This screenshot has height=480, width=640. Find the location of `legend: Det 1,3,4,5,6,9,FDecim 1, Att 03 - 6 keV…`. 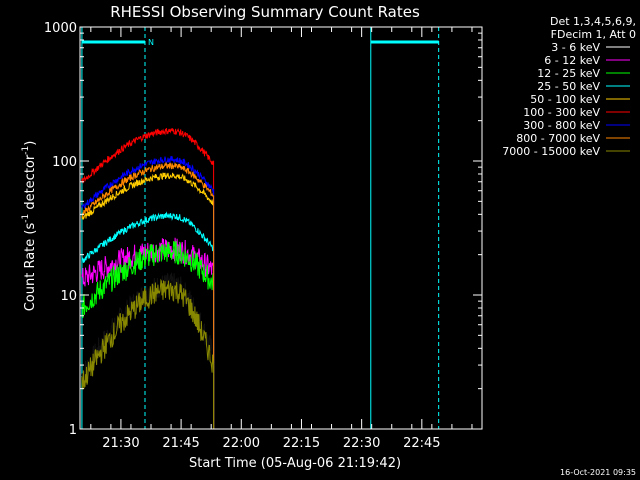

legend: Det 1,3,4,5,6,9,FDecim 1, Att 03 - 6 keV… is located at coordinates (569, 86).